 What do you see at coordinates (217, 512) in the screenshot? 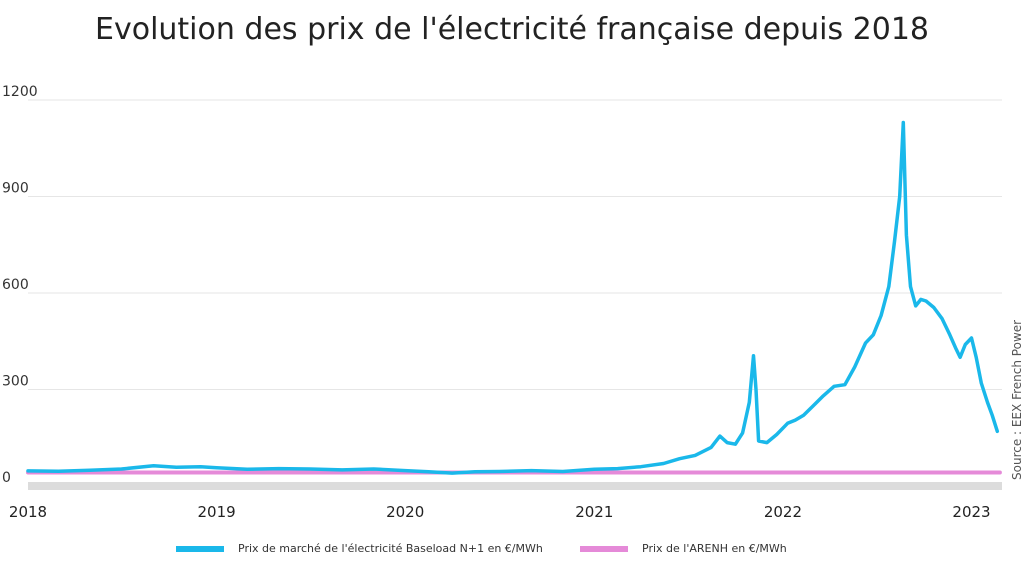
I see `x-tick-label: 2019` at bounding box center [217, 512].